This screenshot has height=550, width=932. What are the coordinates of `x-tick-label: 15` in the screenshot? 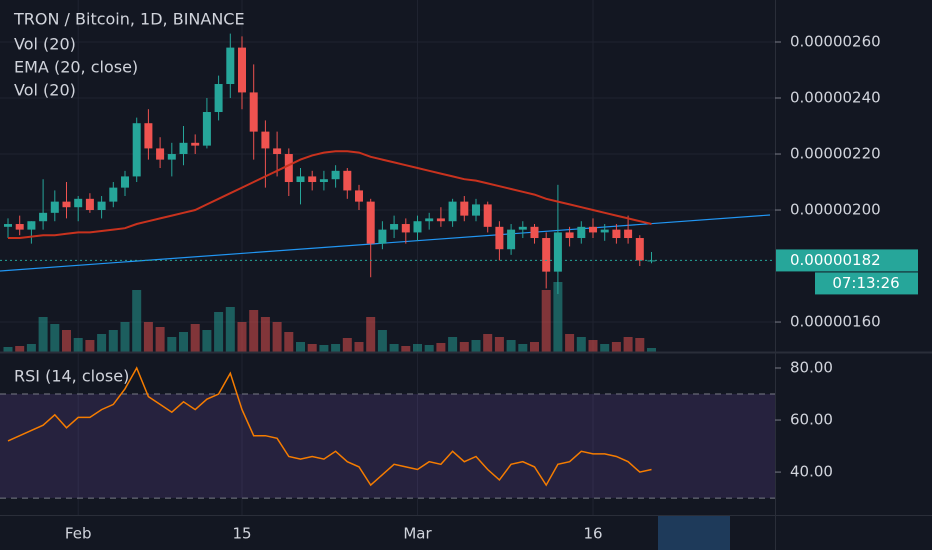 It's located at (241, 534).